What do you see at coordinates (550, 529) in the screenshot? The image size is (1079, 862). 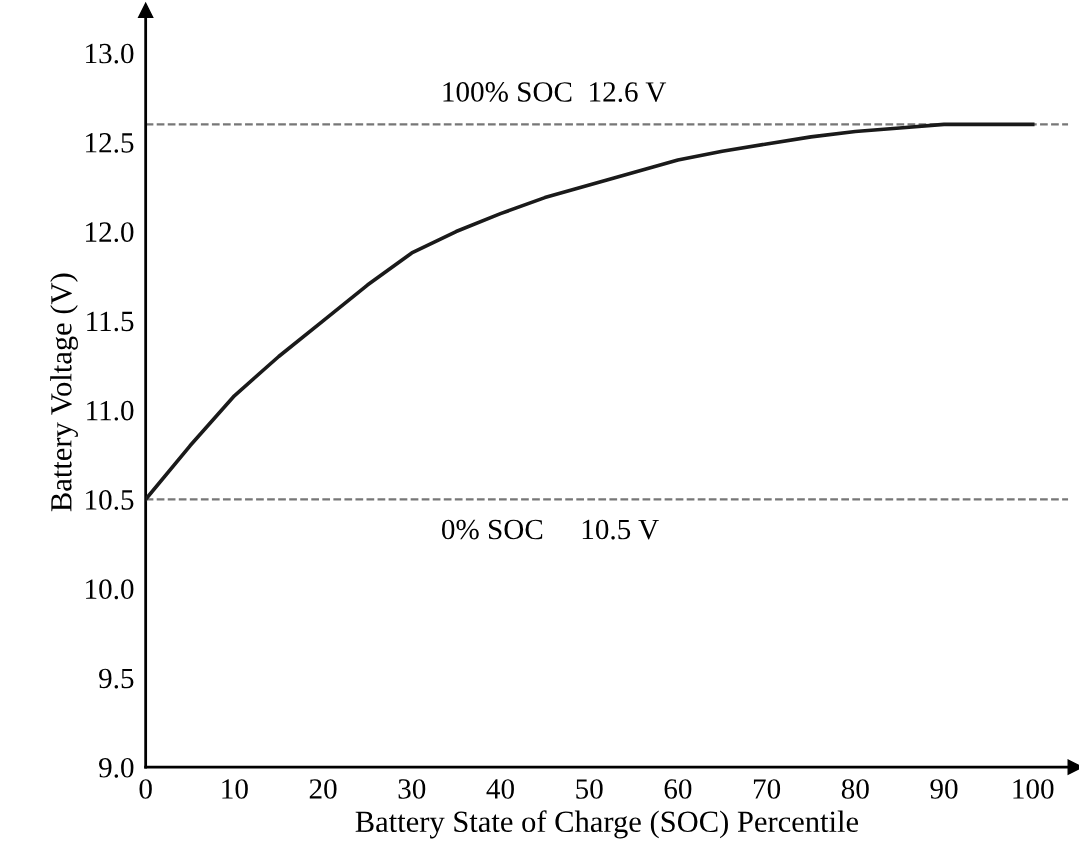 I see `ref-line-label: 0% SOC 10.5 V` at bounding box center [550, 529].